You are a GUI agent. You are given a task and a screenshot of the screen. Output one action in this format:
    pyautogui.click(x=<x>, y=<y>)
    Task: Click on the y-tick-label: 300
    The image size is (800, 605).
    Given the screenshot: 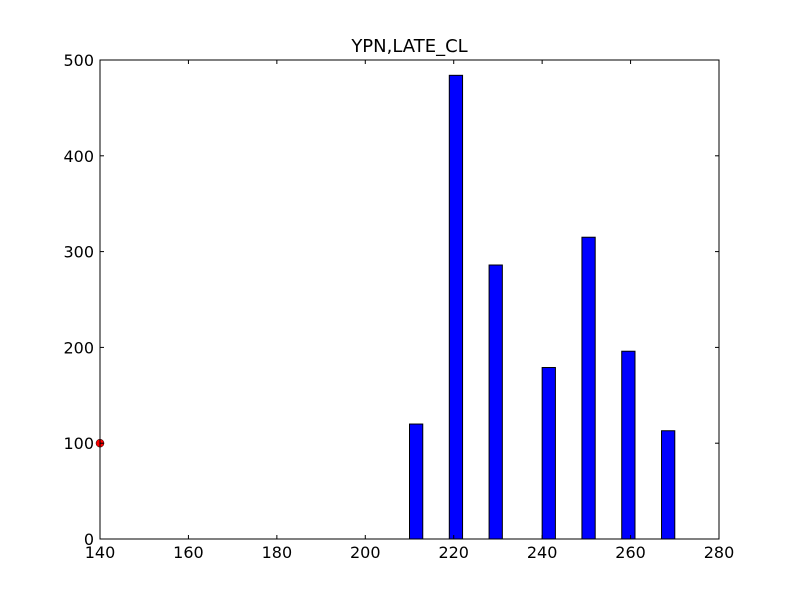 What is the action you would take?
    pyautogui.click(x=78, y=252)
    